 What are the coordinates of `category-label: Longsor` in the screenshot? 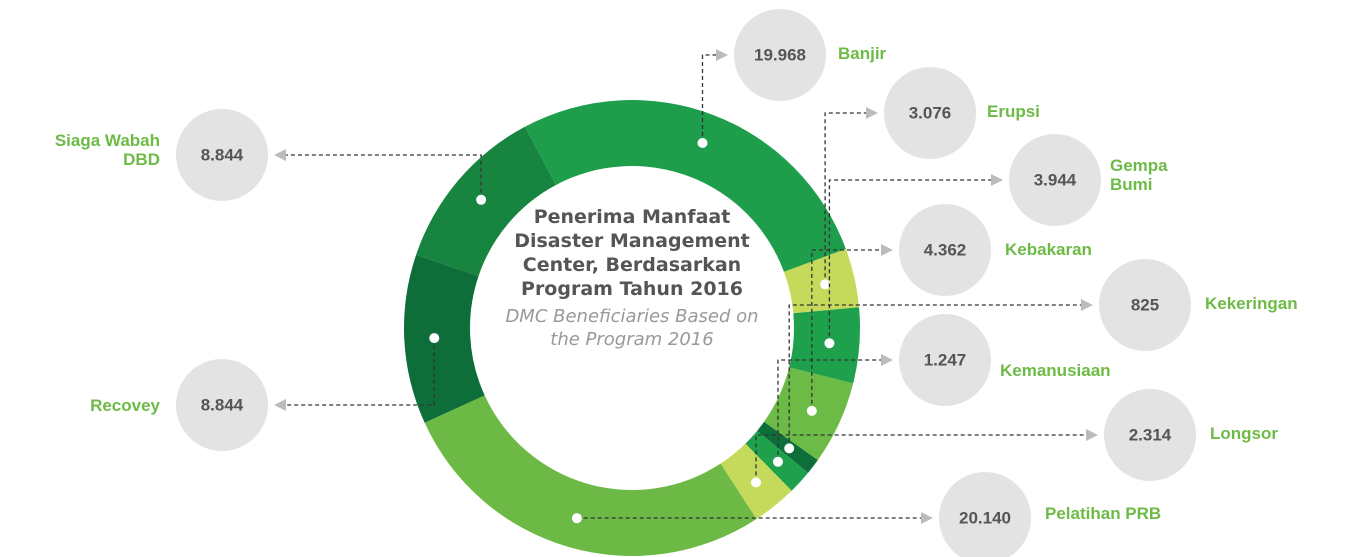 It's located at (1244, 433).